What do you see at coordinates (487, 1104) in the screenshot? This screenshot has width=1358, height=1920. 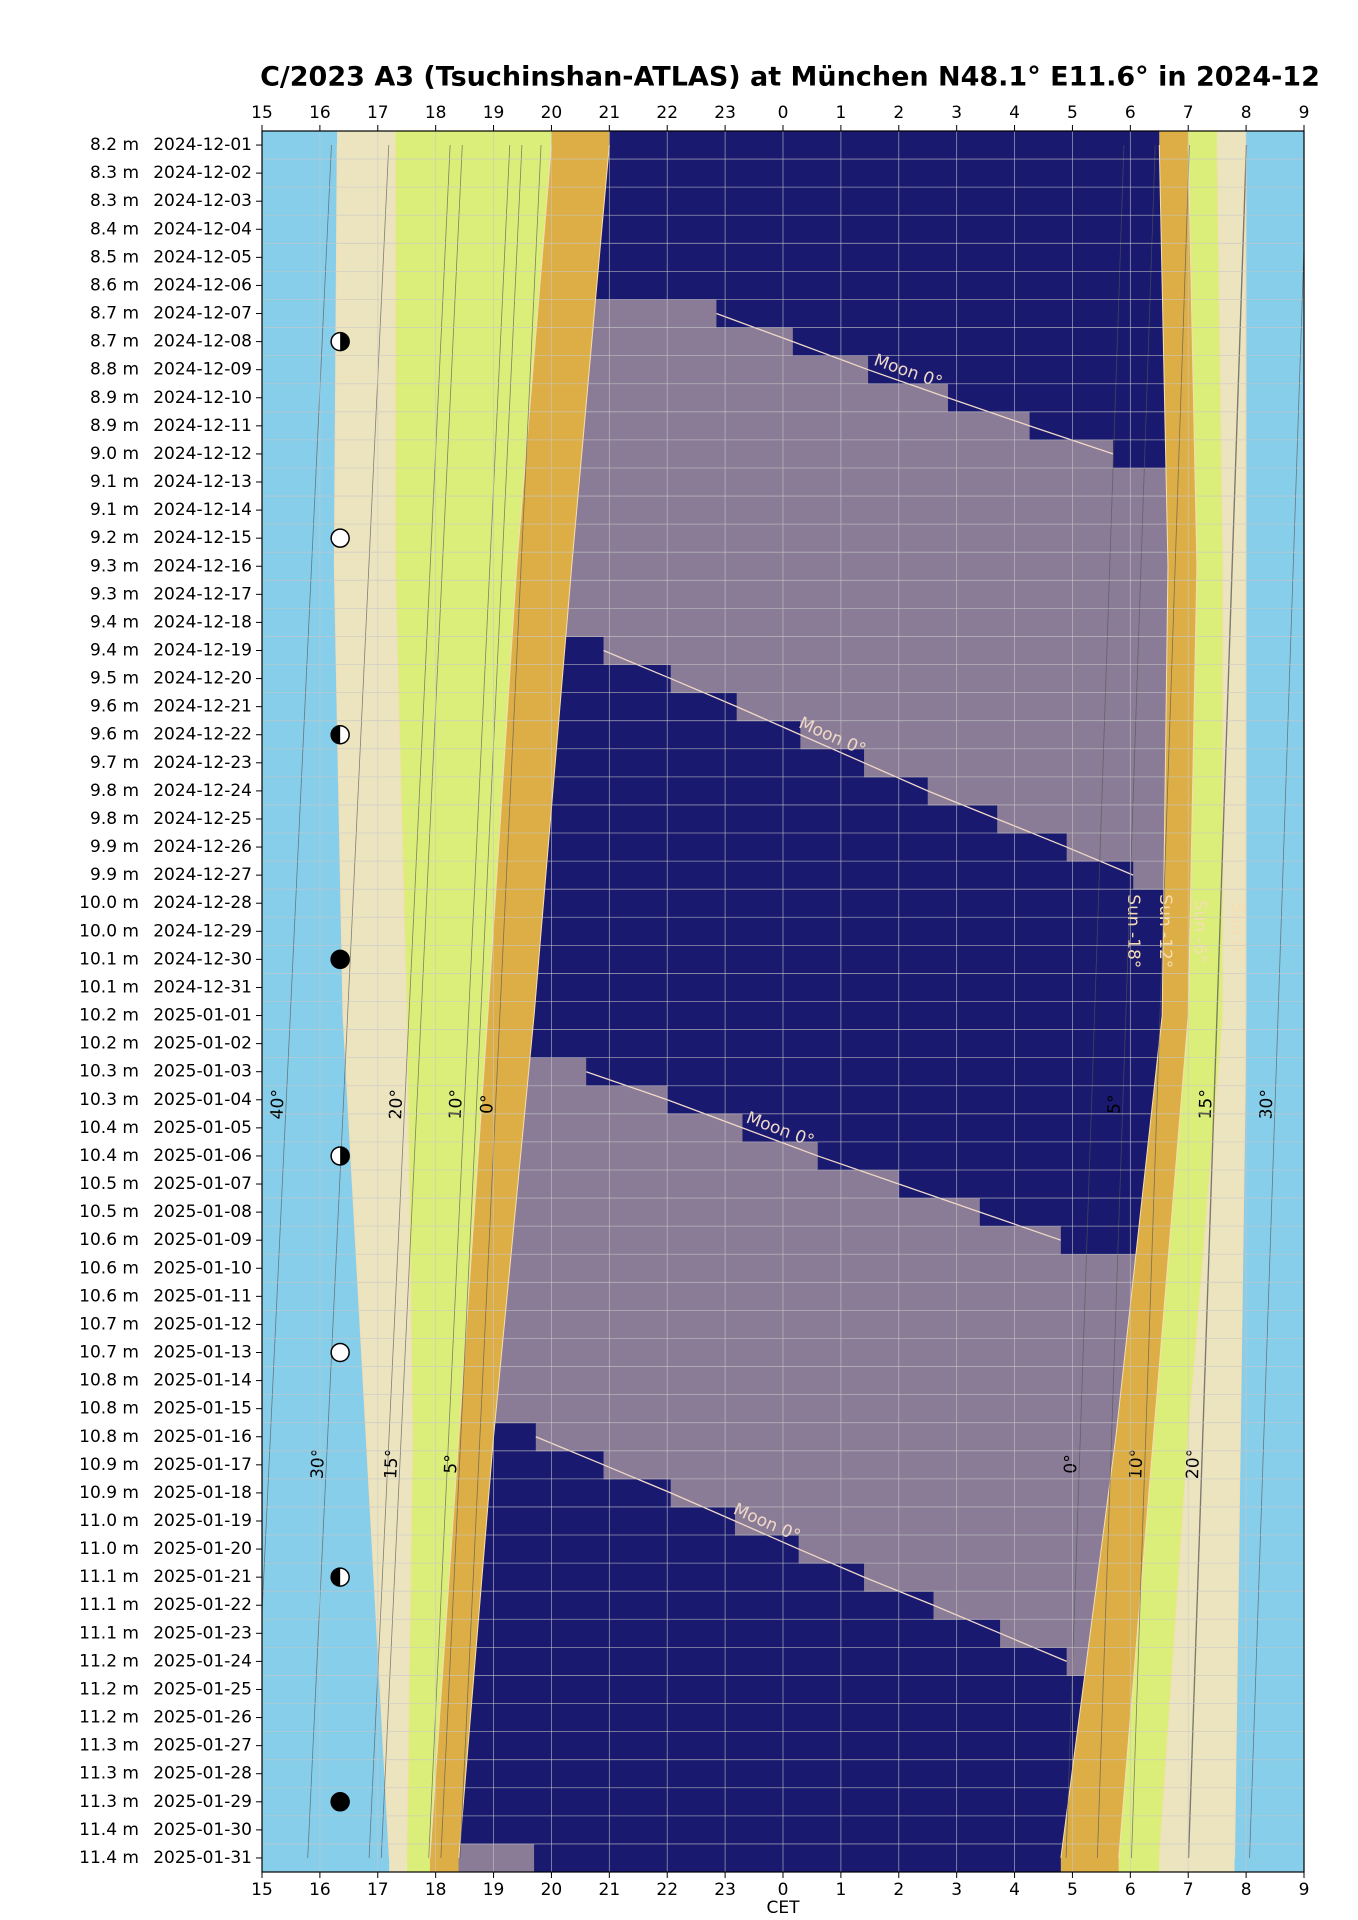 I see `comet-altitude-label: 0°` at bounding box center [487, 1104].